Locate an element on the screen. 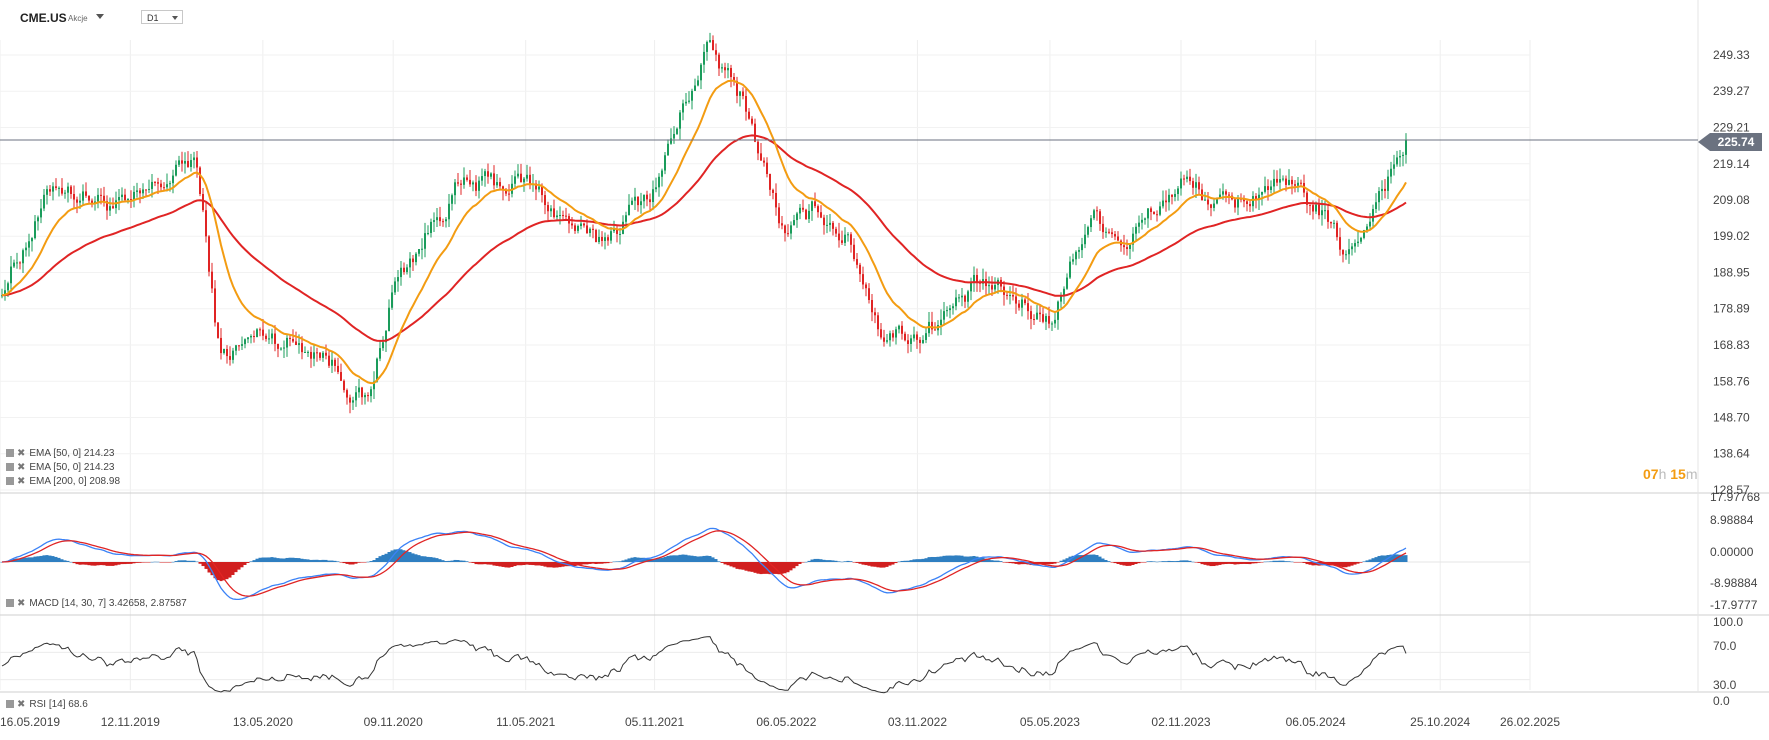 This screenshot has width=1769, height=740. indicator-legend-rsi: ✖ RSI [14] 68.6 is located at coordinates (47, 704).